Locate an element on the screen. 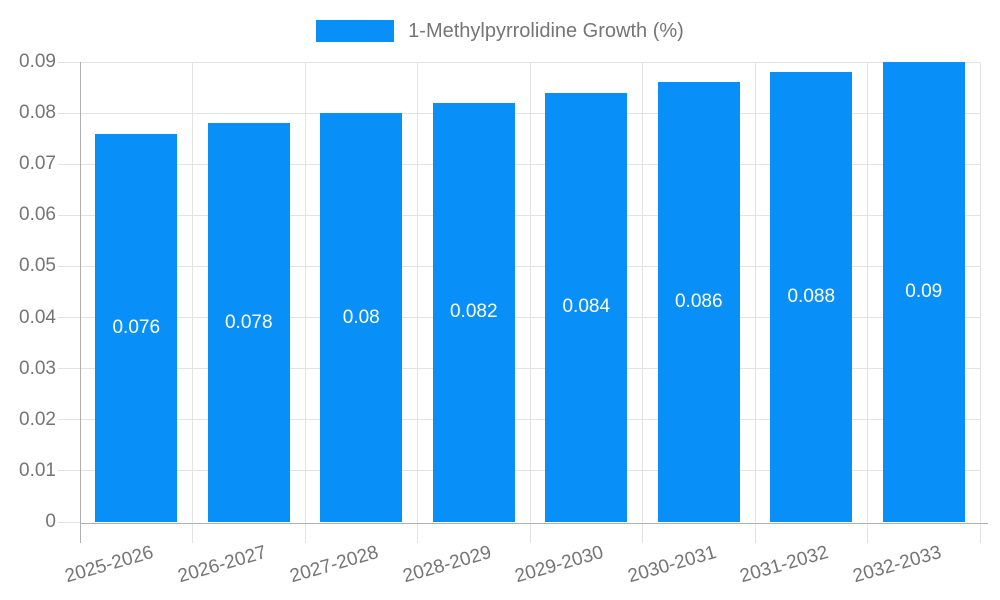 This screenshot has width=1000, height=600. y-axis-label: 0.05 is located at coordinates (37, 266).